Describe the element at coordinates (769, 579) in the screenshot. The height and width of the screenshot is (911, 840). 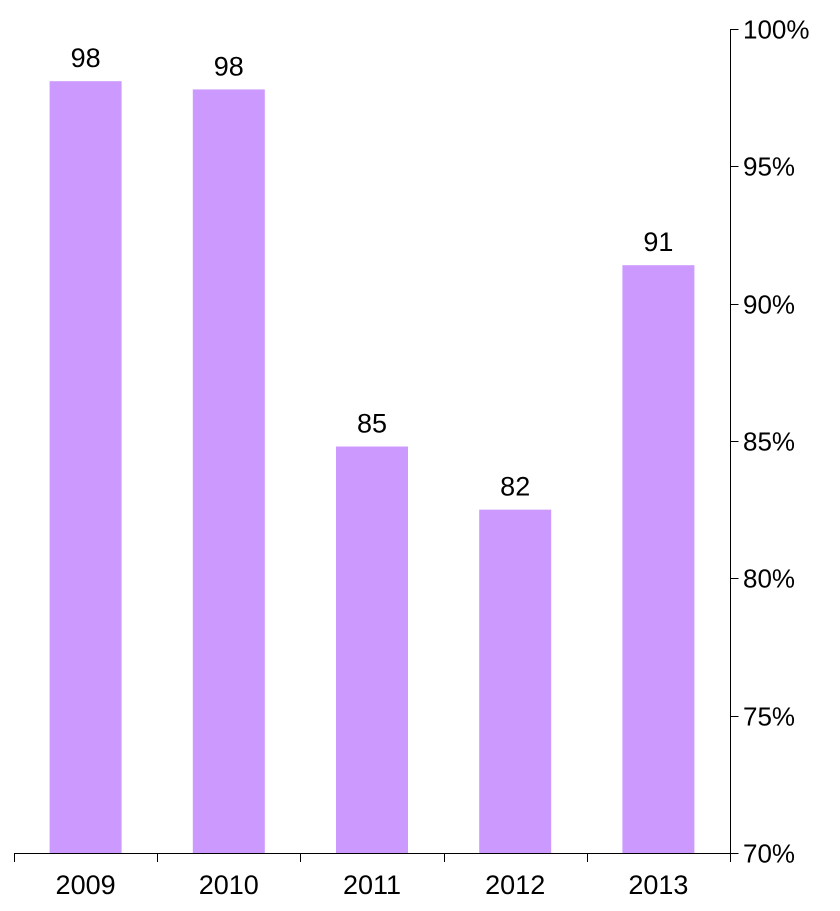
I see `y-tick-label: 80%` at that location.